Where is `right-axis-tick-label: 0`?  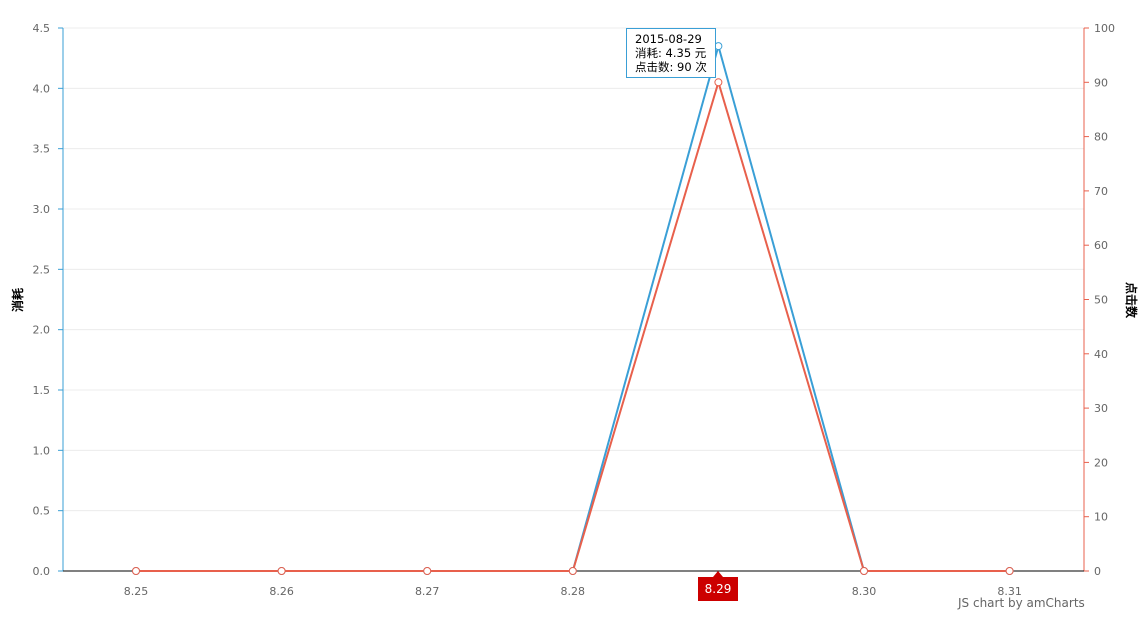
right-axis-tick-label: 0 is located at coordinates (1097, 571).